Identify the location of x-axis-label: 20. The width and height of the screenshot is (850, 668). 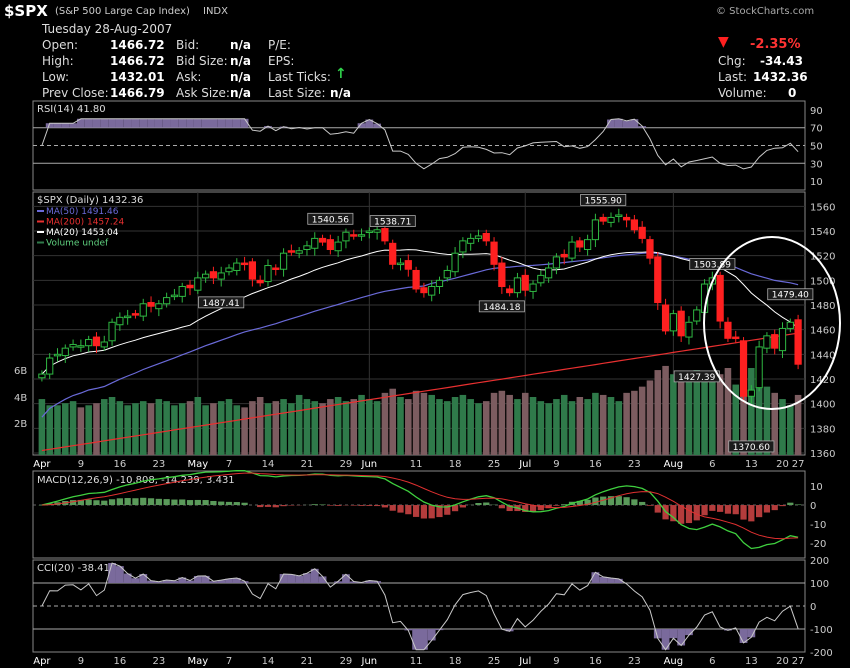
(782, 464).